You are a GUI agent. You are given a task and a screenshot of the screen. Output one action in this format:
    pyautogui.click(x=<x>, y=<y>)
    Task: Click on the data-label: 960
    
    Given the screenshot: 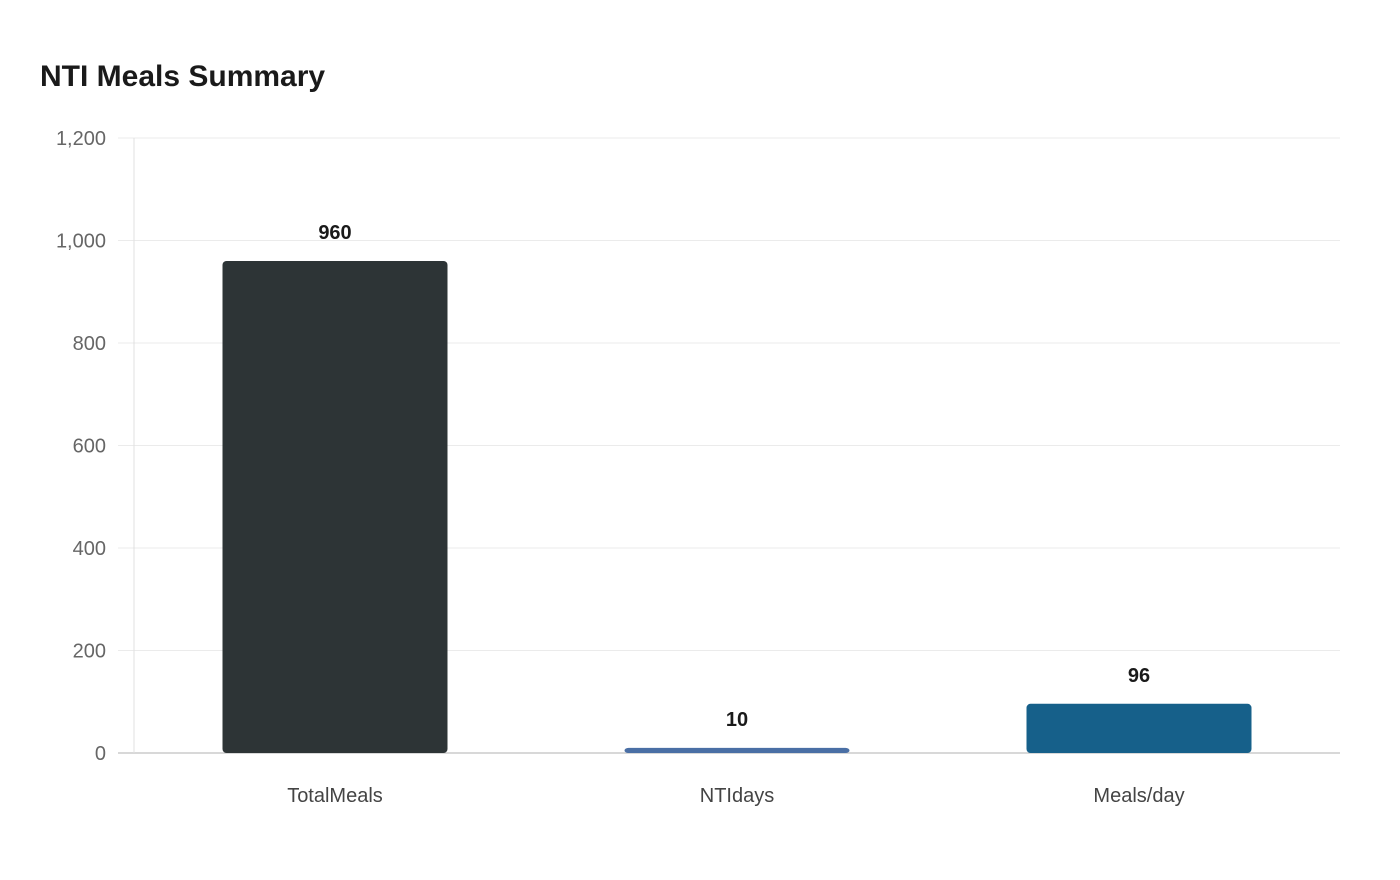 What is the action you would take?
    pyautogui.click(x=334, y=233)
    